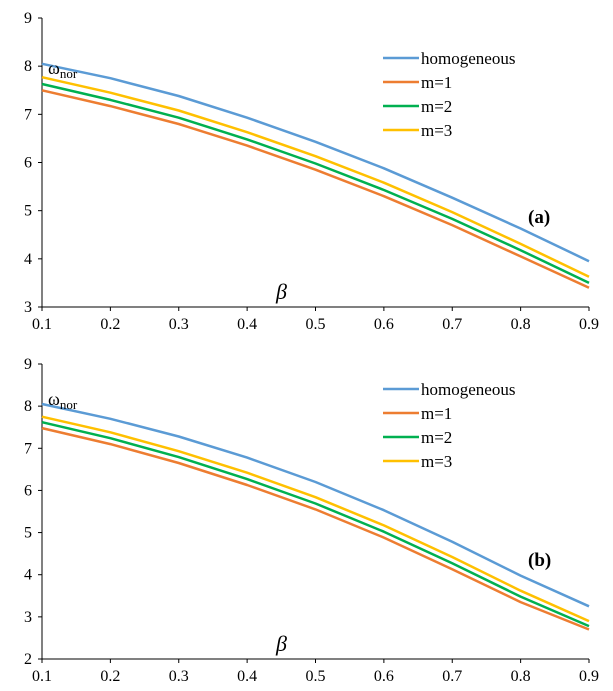  I want to click on panel-label: (b), so click(539, 560).